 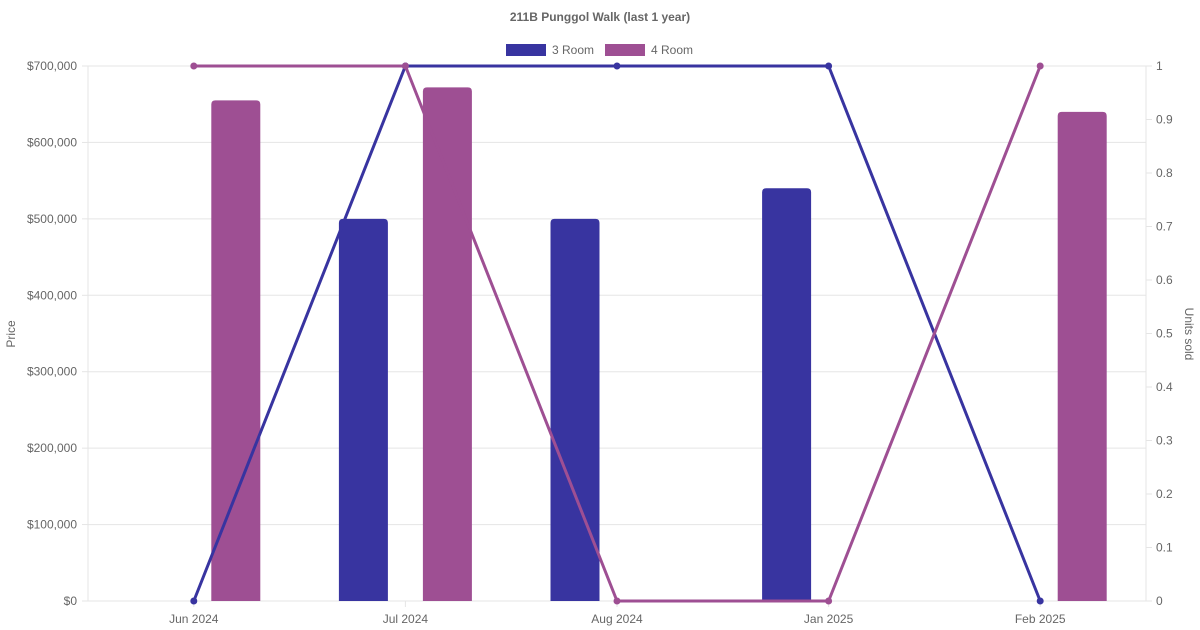 I want to click on left-tick-label: $100,000, so click(x=52, y=525).